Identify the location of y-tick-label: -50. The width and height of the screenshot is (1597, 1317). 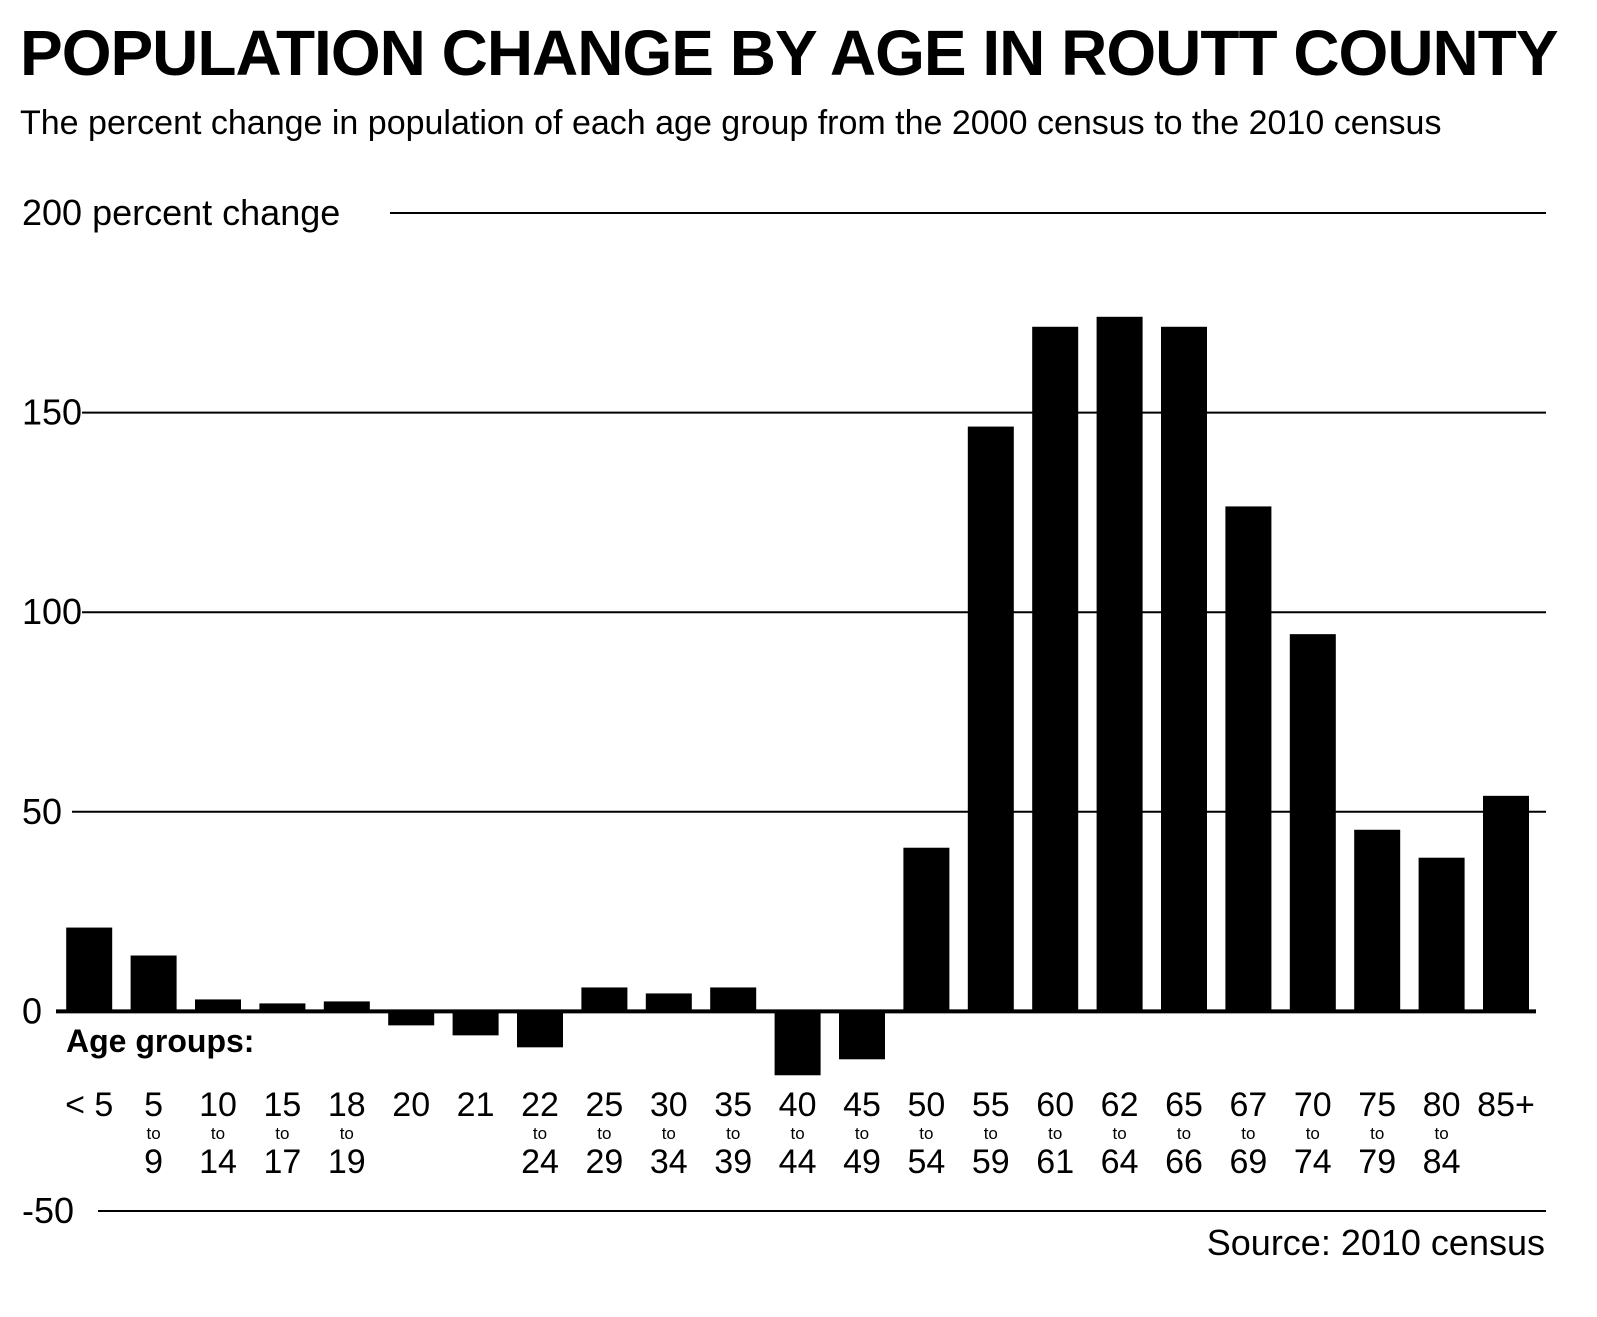
(48, 1210).